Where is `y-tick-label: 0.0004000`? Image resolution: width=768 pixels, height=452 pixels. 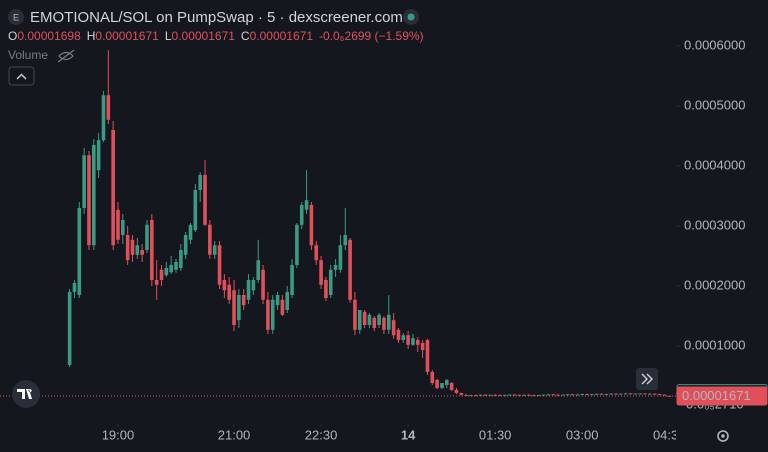 y-tick-label: 0.0004000 is located at coordinates (714, 164).